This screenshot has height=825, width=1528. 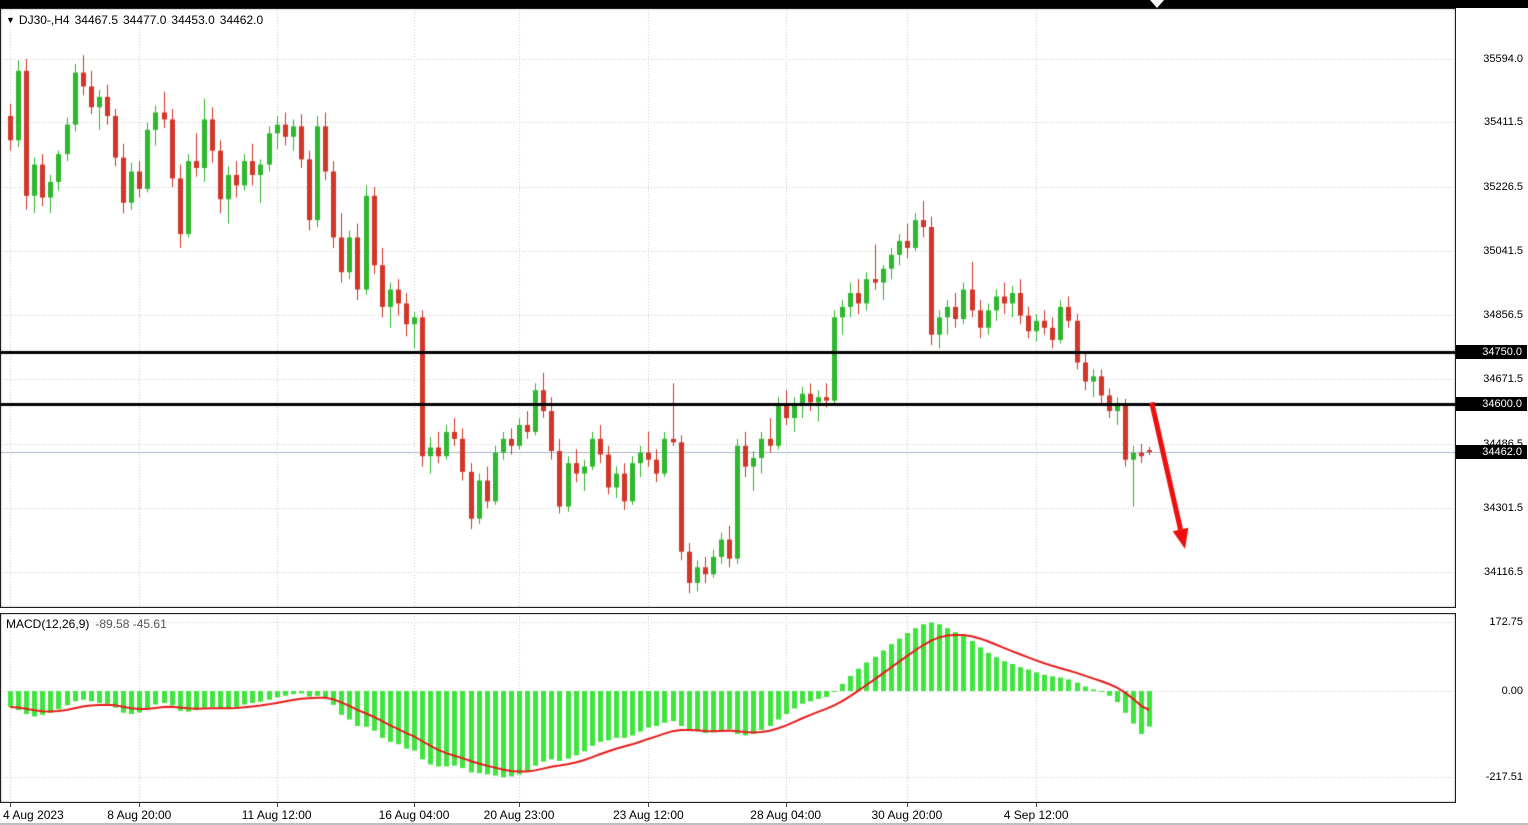 I want to click on price-axis-label: 34671.5, so click(x=1503, y=379).